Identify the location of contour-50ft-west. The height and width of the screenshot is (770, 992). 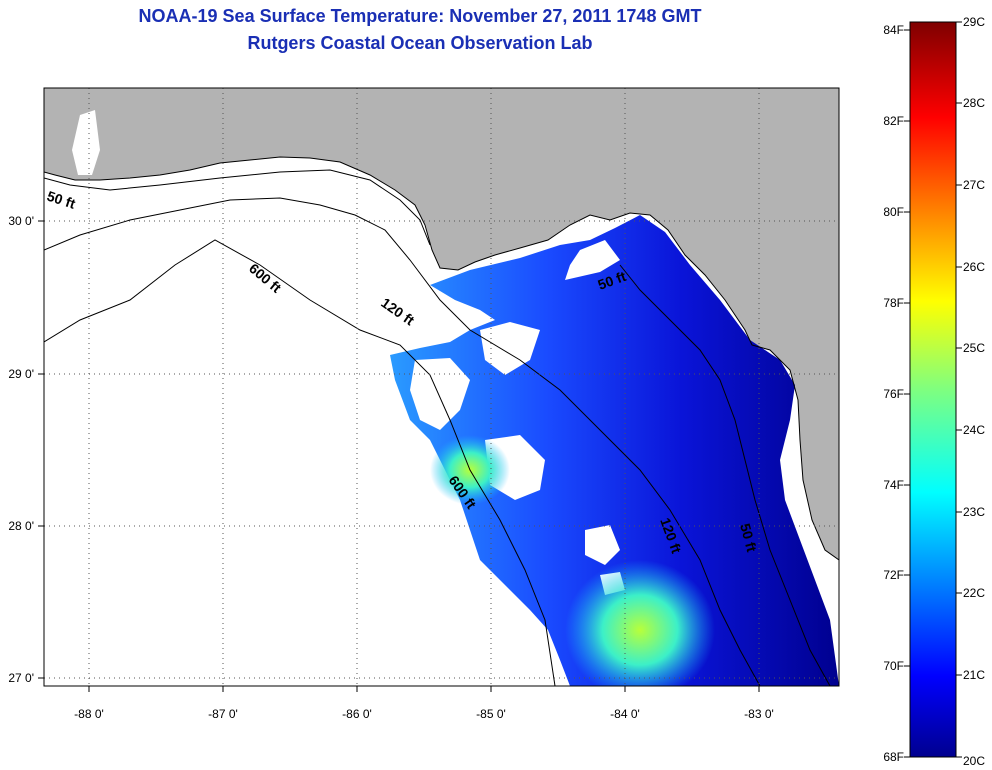
(237, 207).